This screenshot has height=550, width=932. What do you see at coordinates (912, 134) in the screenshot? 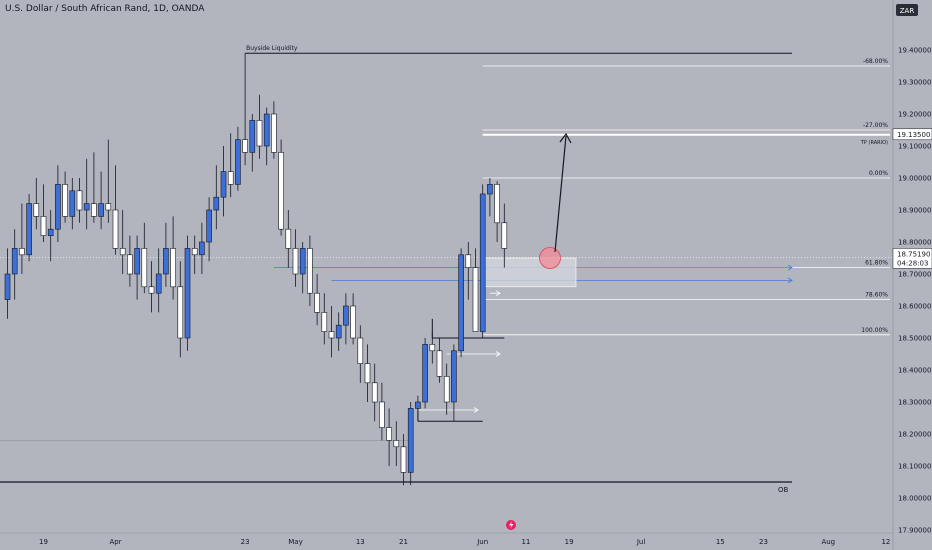
I see `tp-price-tag` at bounding box center [912, 134].